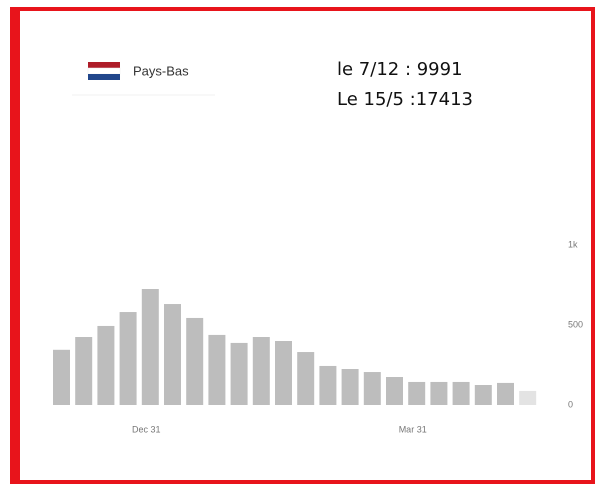  What do you see at coordinates (570, 404) in the screenshot?
I see `y-tick-label: 0` at bounding box center [570, 404].